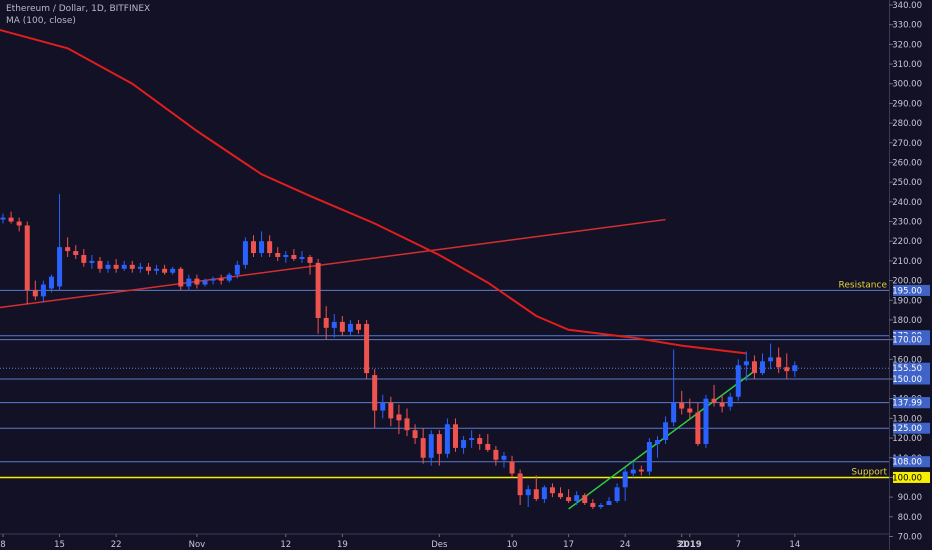 The width and height of the screenshot is (932, 550). What do you see at coordinates (116, 545) in the screenshot?
I see `x-tick-label: 22` at bounding box center [116, 545].